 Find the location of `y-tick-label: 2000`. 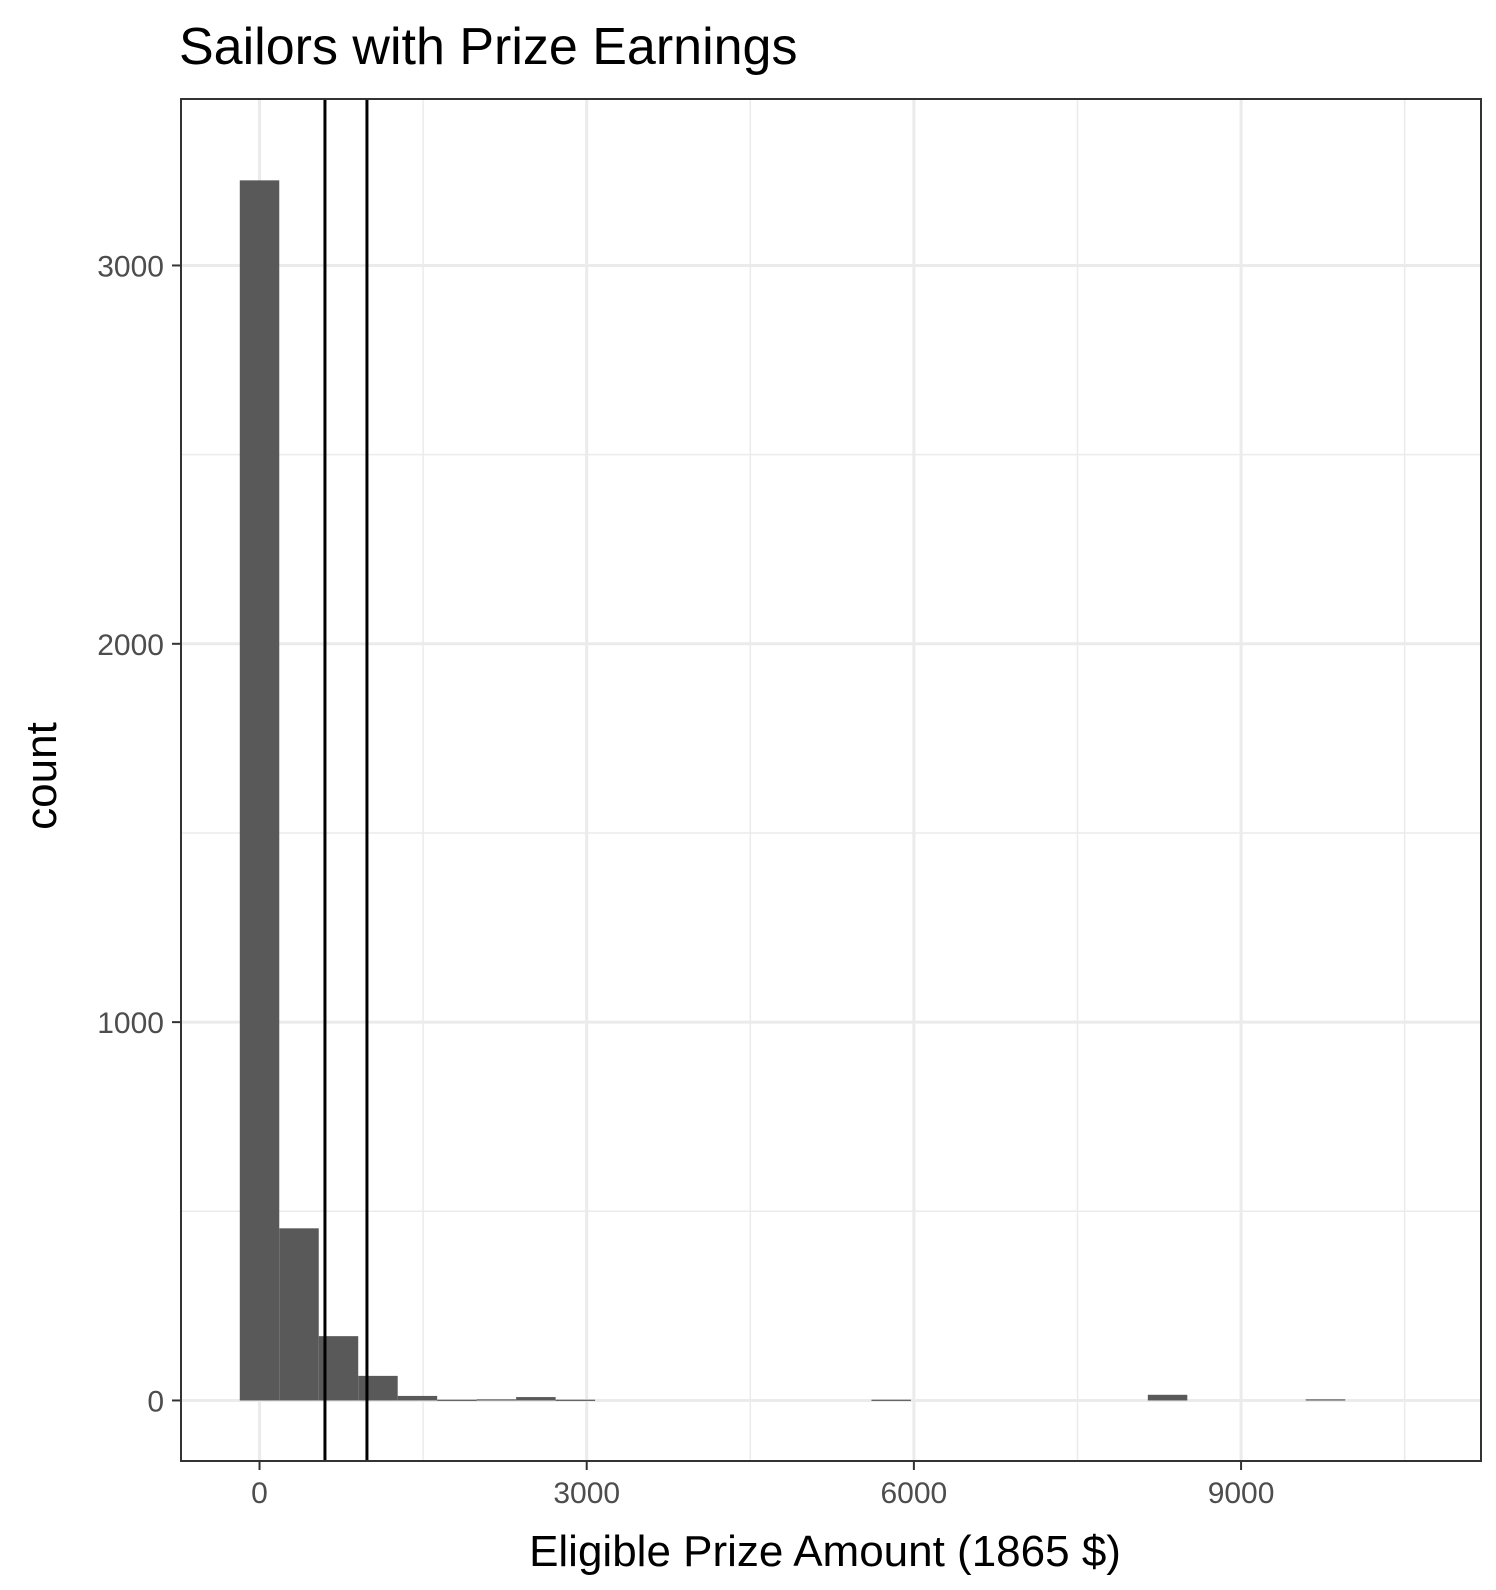

y-tick-label: 2000 is located at coordinates (130, 645).